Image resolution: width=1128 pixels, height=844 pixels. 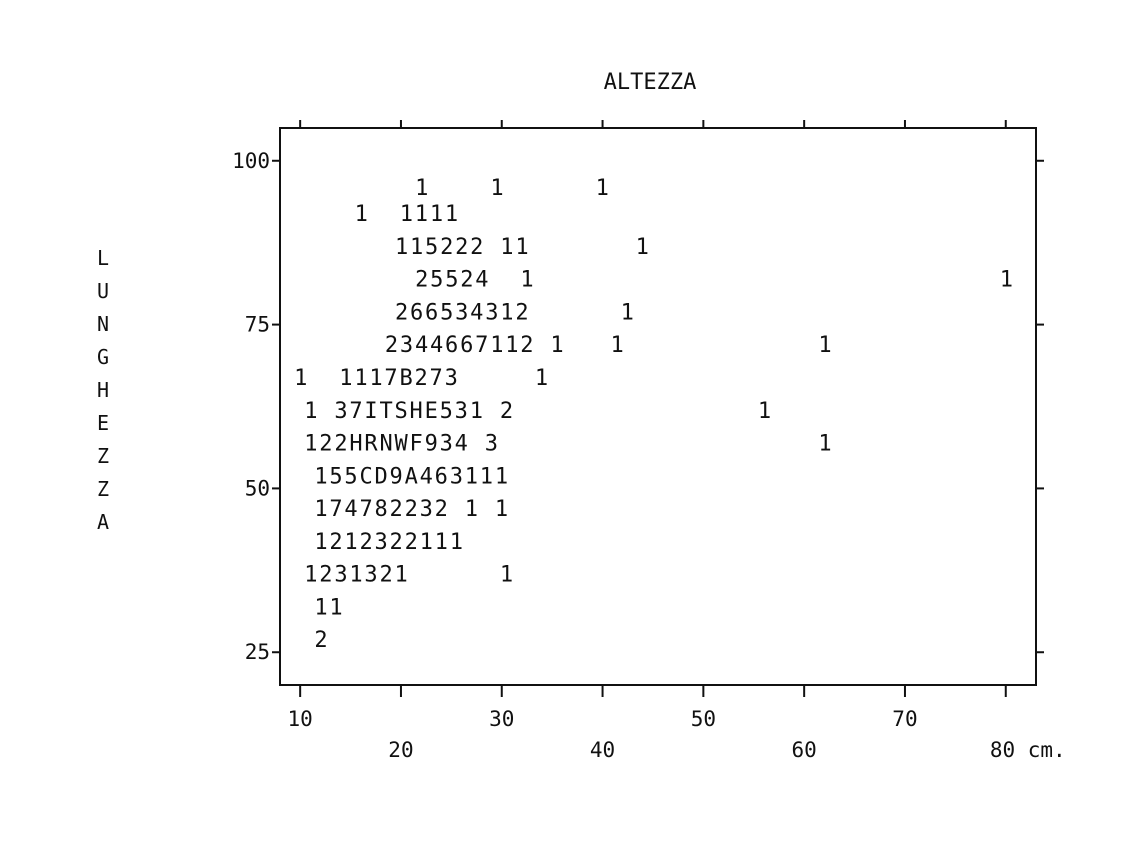 What do you see at coordinates (703, 719) in the screenshot?
I see `x-tick-label: 50` at bounding box center [703, 719].